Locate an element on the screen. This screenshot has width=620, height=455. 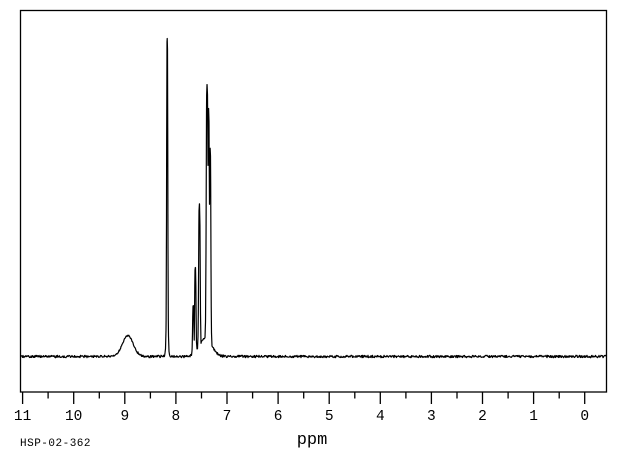
tick-label-1: 1 is located at coordinates (533, 417).